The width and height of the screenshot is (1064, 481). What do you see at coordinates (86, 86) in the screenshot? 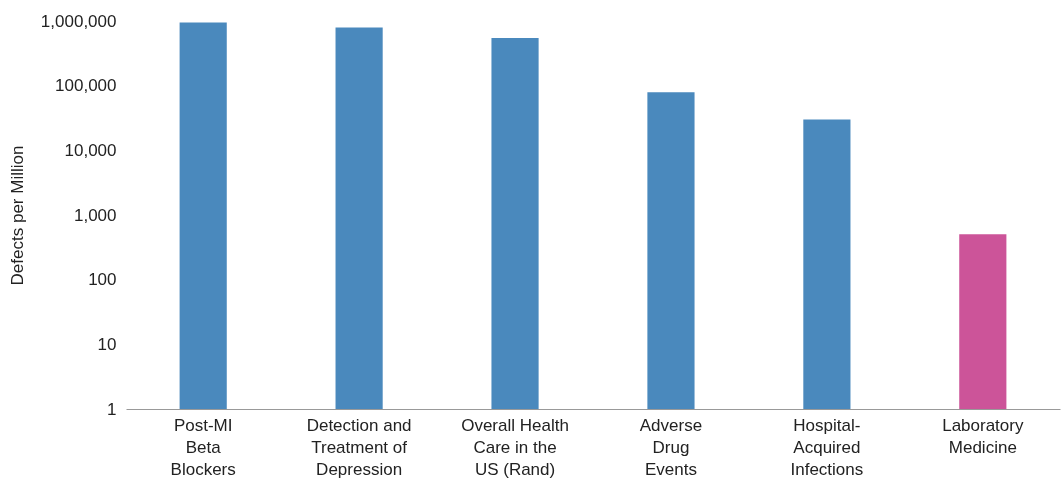
I see `y-tick-label: 100,000` at bounding box center [86, 86].